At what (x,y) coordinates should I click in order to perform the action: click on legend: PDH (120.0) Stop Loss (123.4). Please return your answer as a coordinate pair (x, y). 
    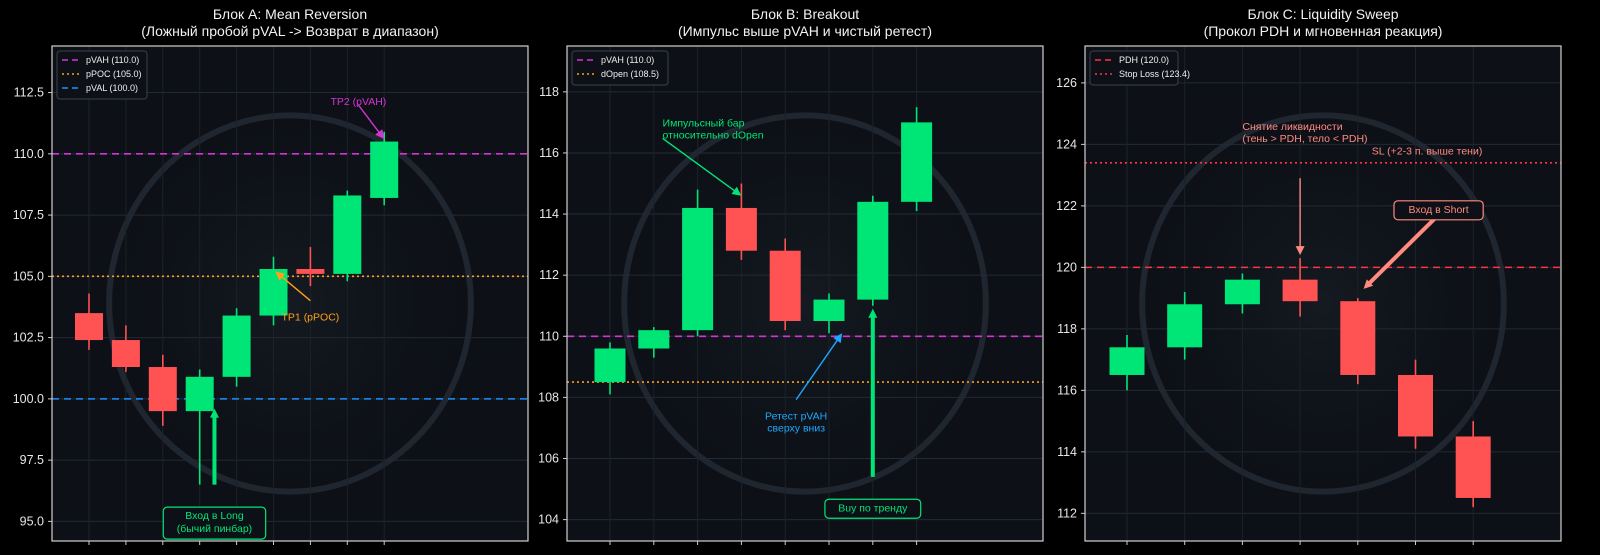
    Looking at the image, I should click on (1139, 68).